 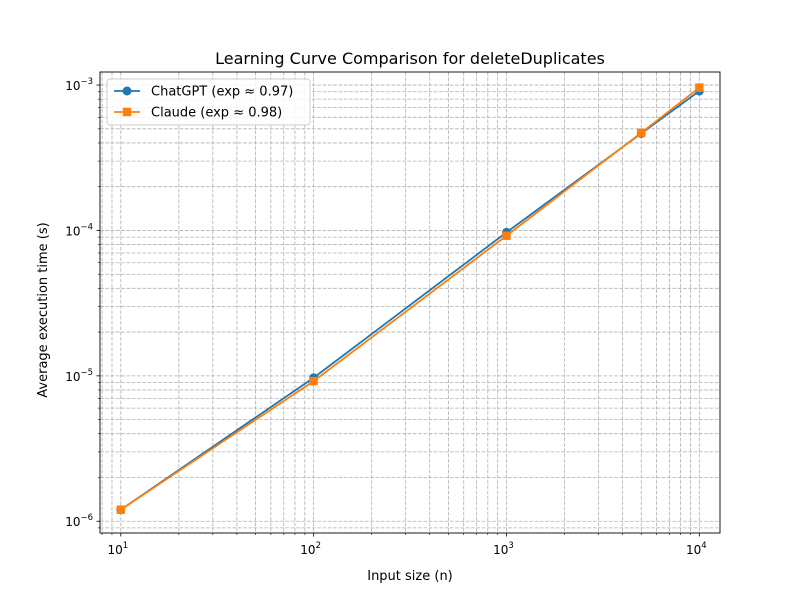 What do you see at coordinates (696, 549) in the screenshot?
I see `x-tick-label: 10⁴` at bounding box center [696, 549].